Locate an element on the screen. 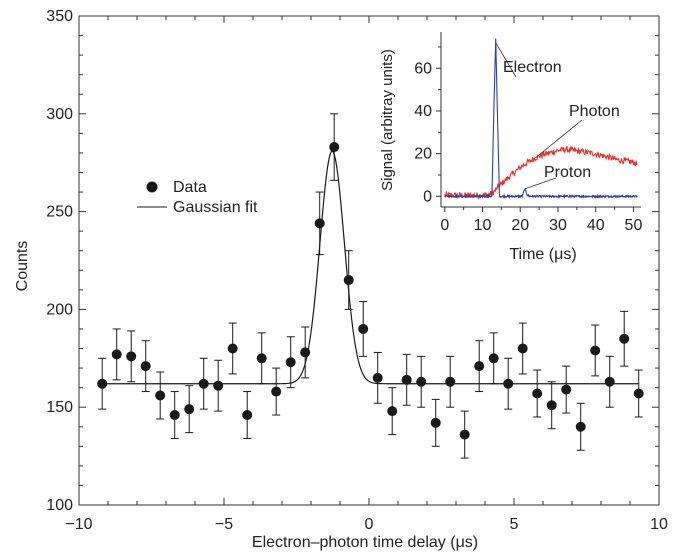 The image size is (686, 553). annotation-label: Photon is located at coordinates (594, 111).